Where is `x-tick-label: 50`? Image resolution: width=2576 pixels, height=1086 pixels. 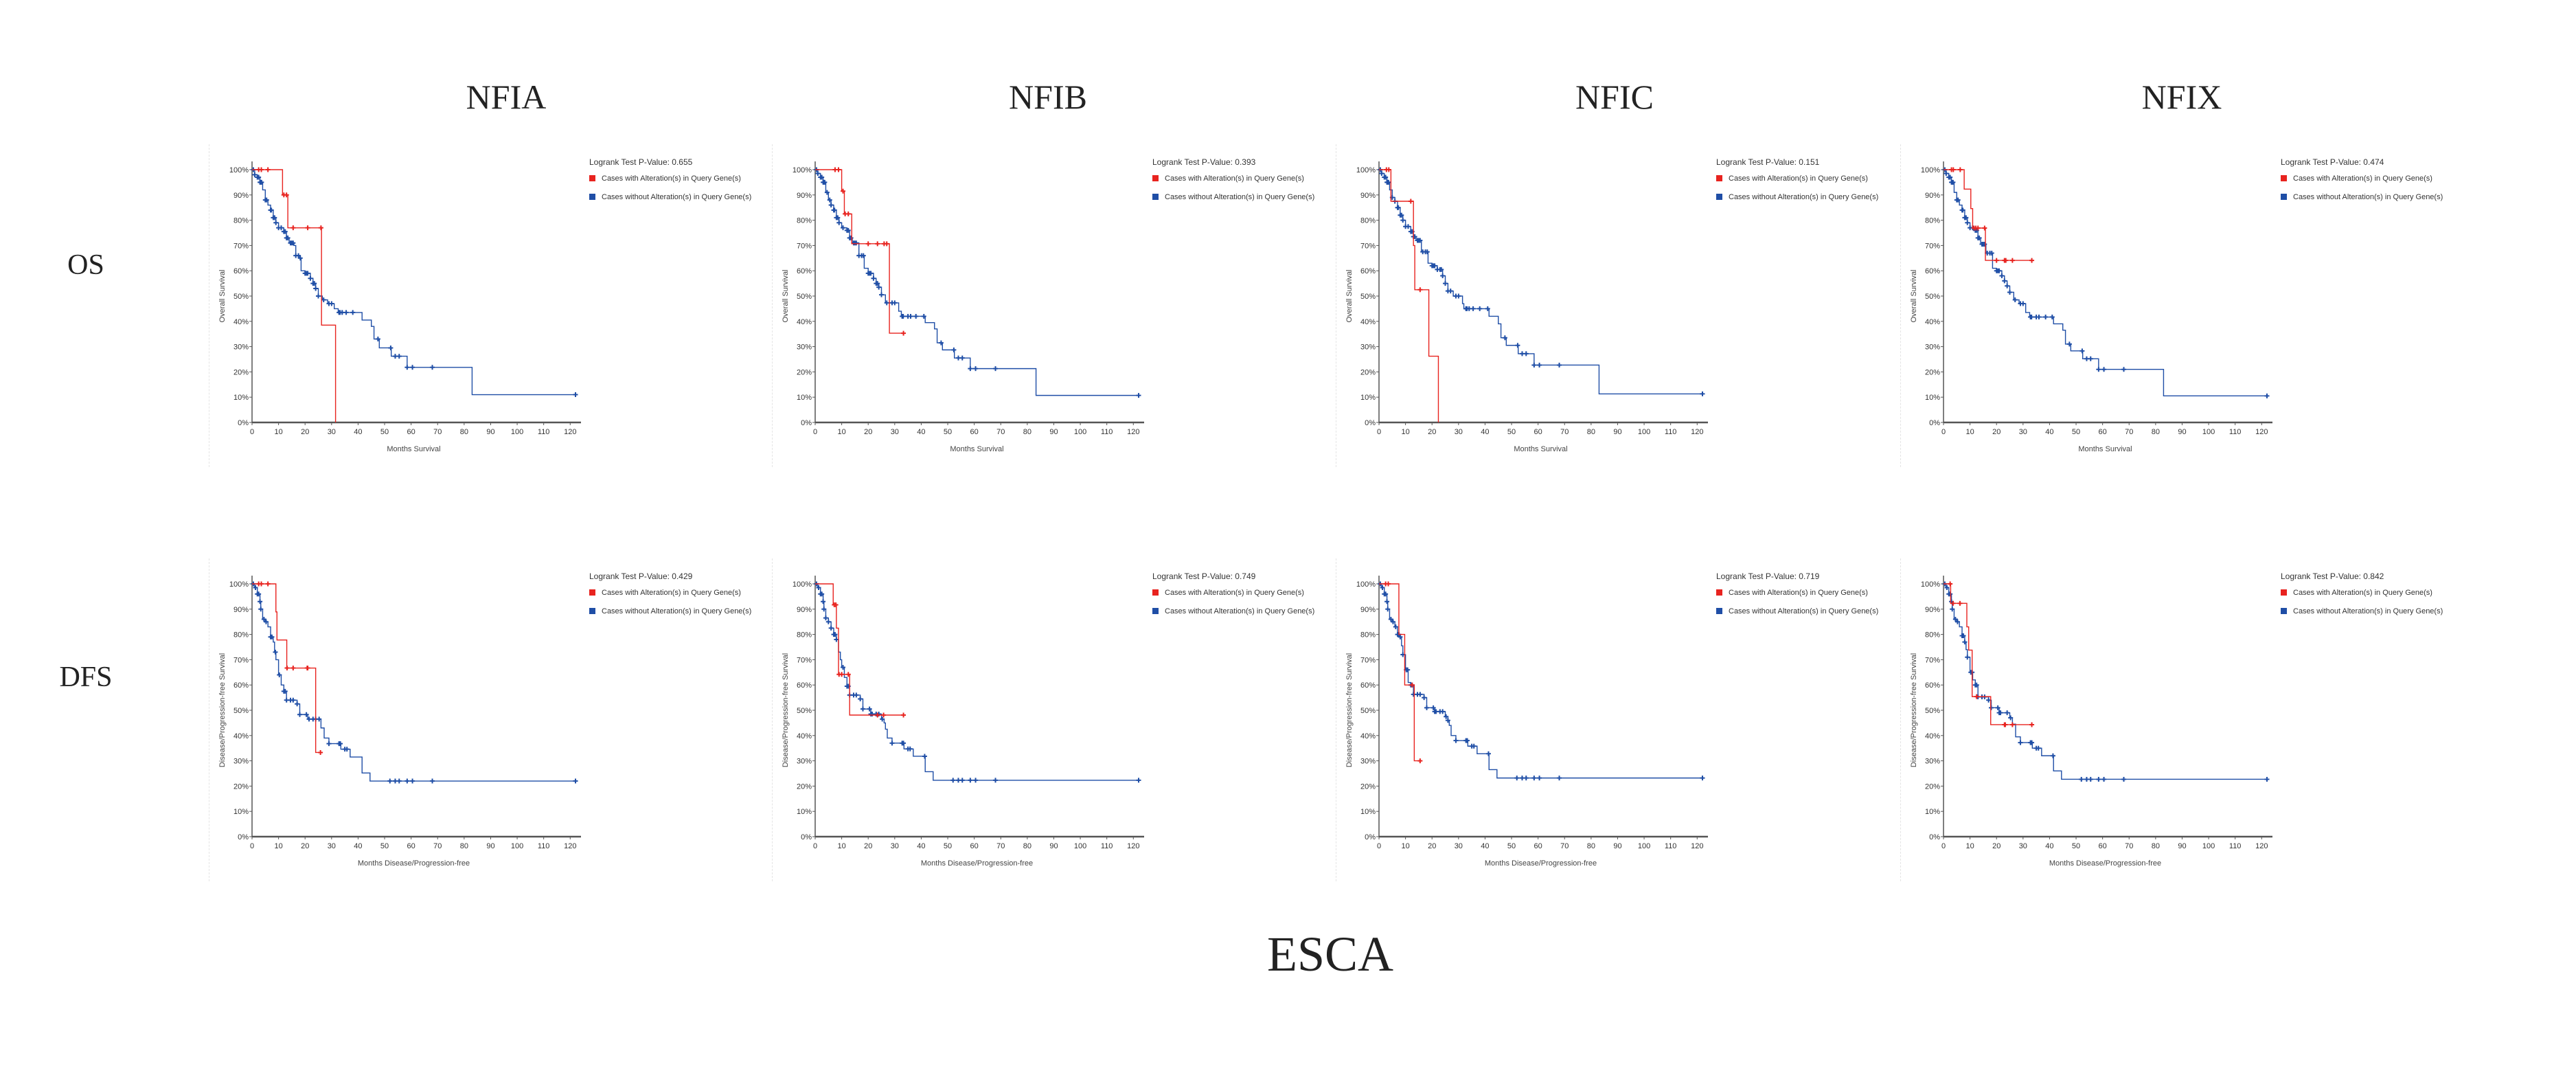 x-tick-label: 50 is located at coordinates (1511, 846).